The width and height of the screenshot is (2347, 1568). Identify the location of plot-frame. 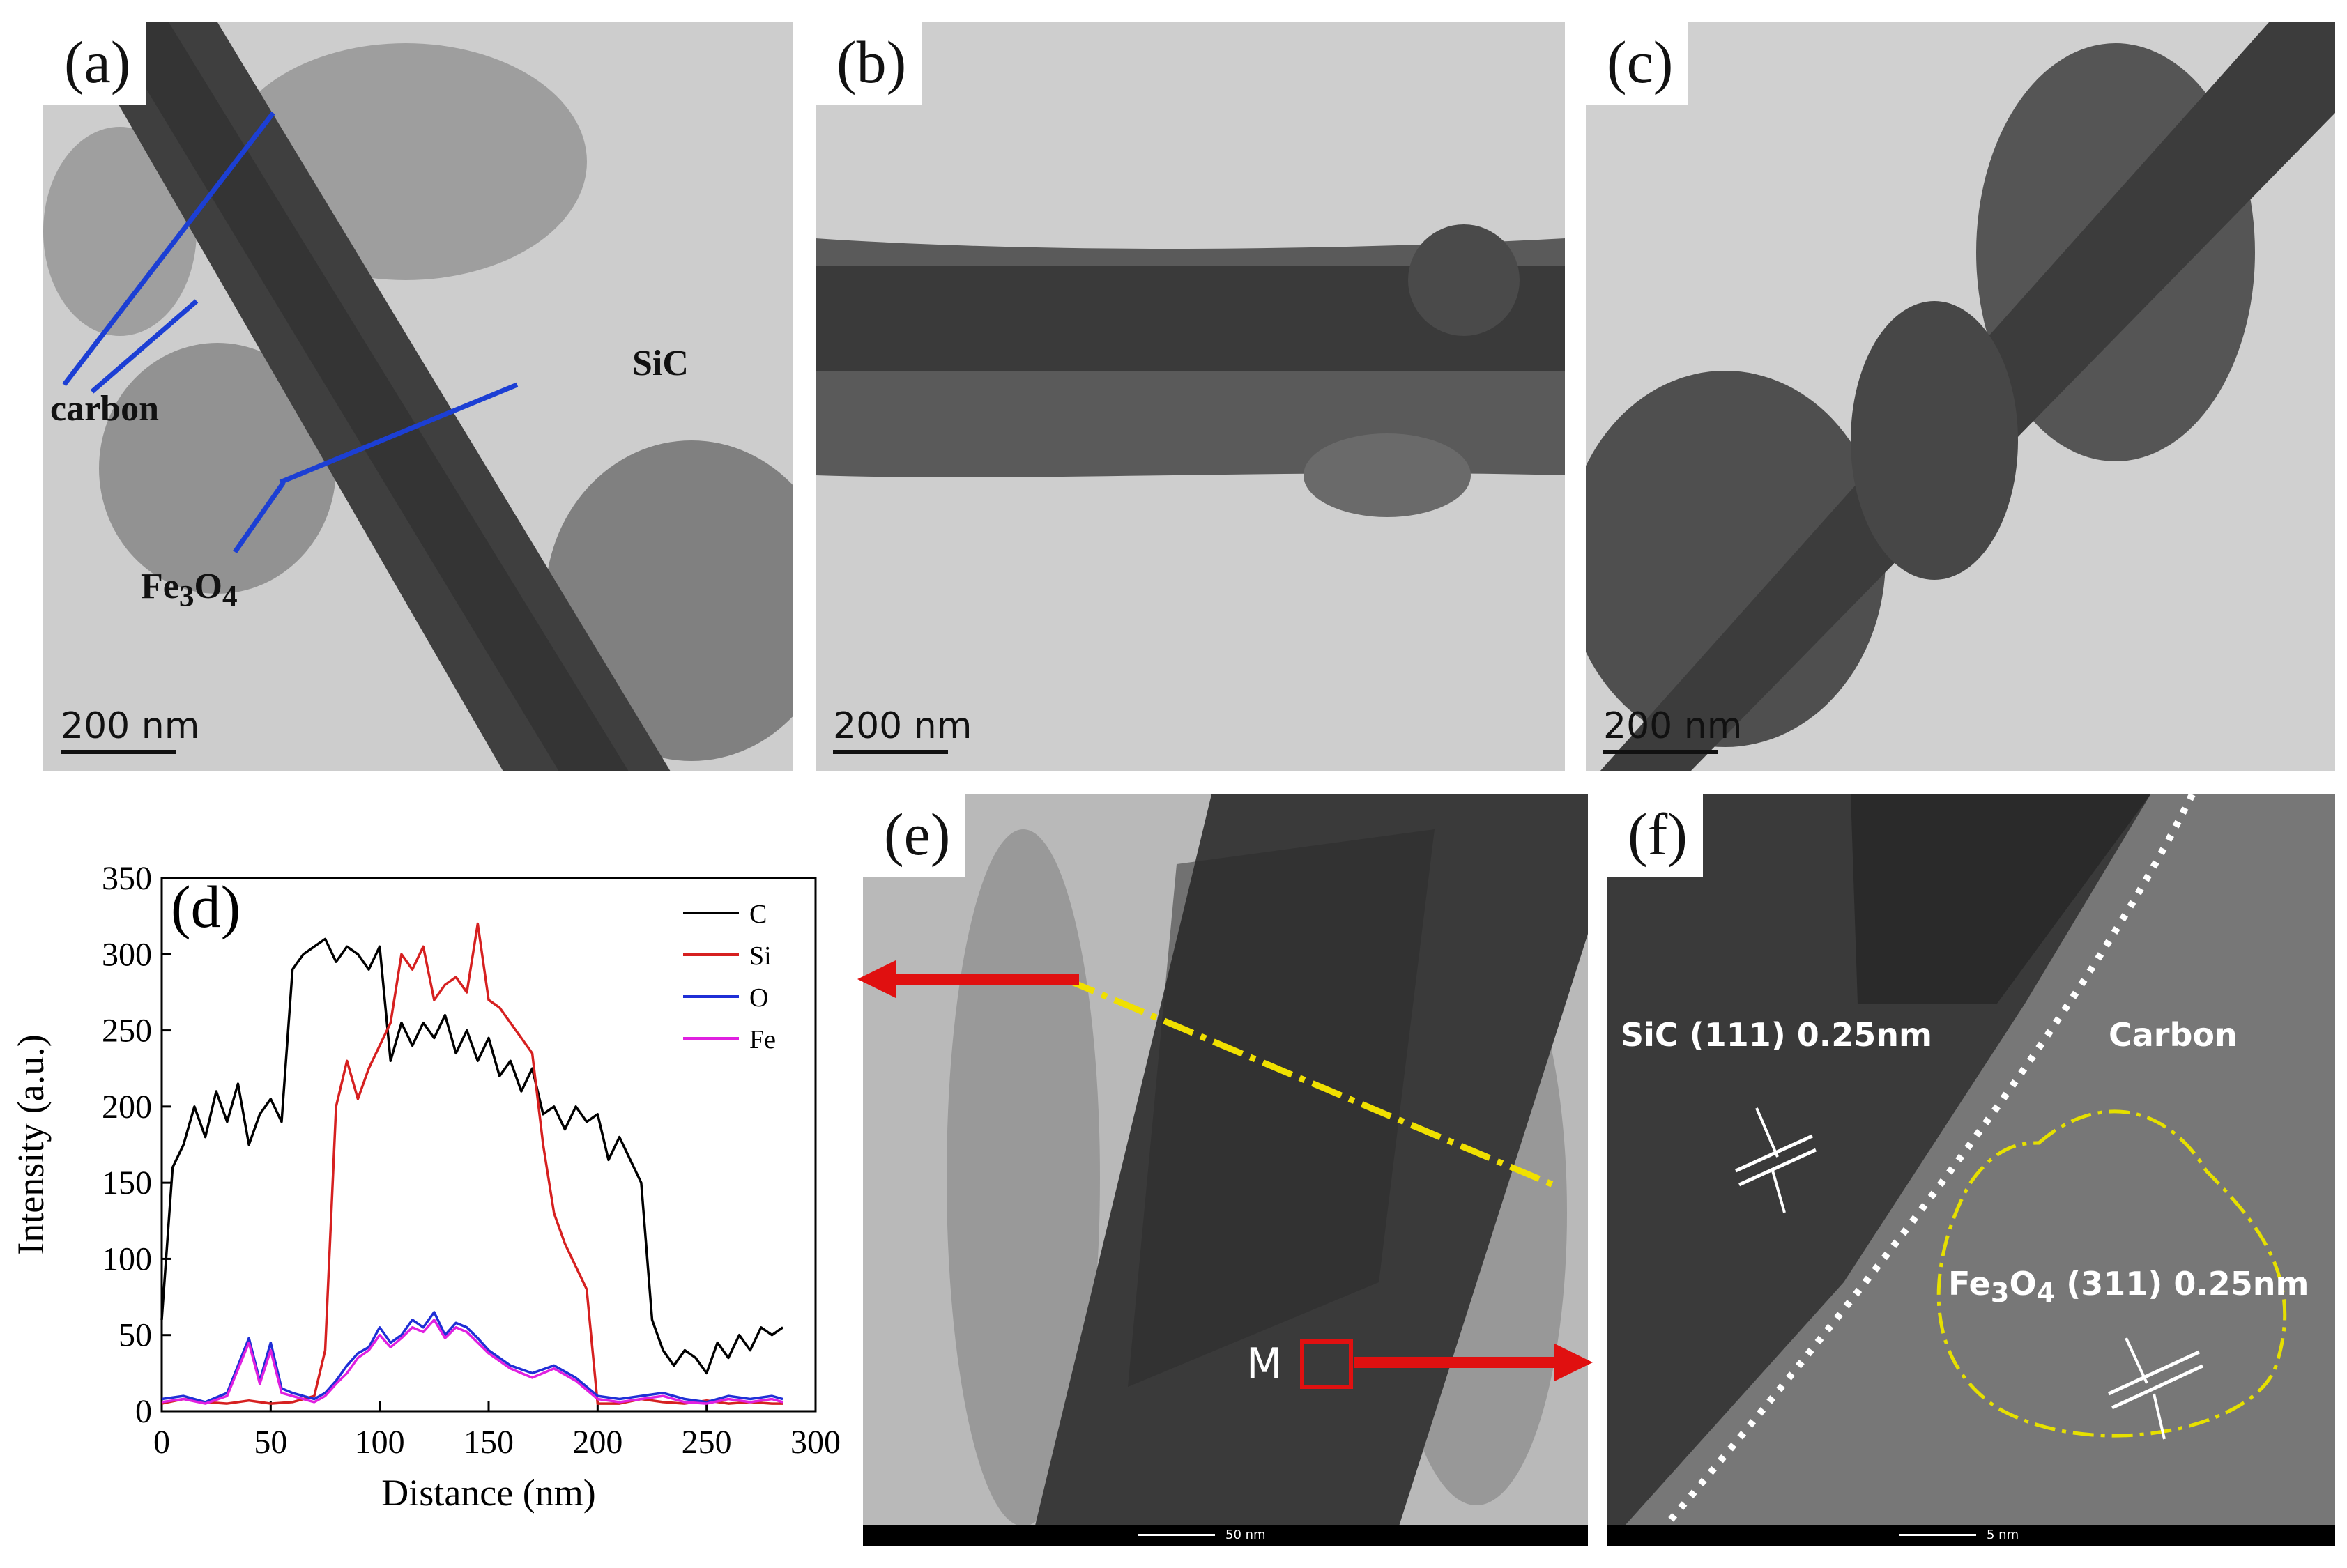
(488, 1145).